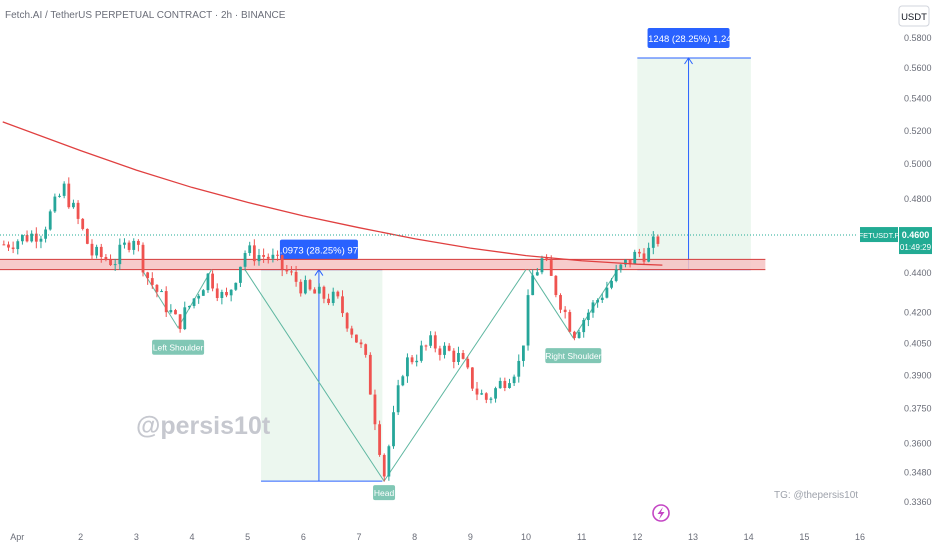  I want to click on currency-badge-box, so click(914, 16).